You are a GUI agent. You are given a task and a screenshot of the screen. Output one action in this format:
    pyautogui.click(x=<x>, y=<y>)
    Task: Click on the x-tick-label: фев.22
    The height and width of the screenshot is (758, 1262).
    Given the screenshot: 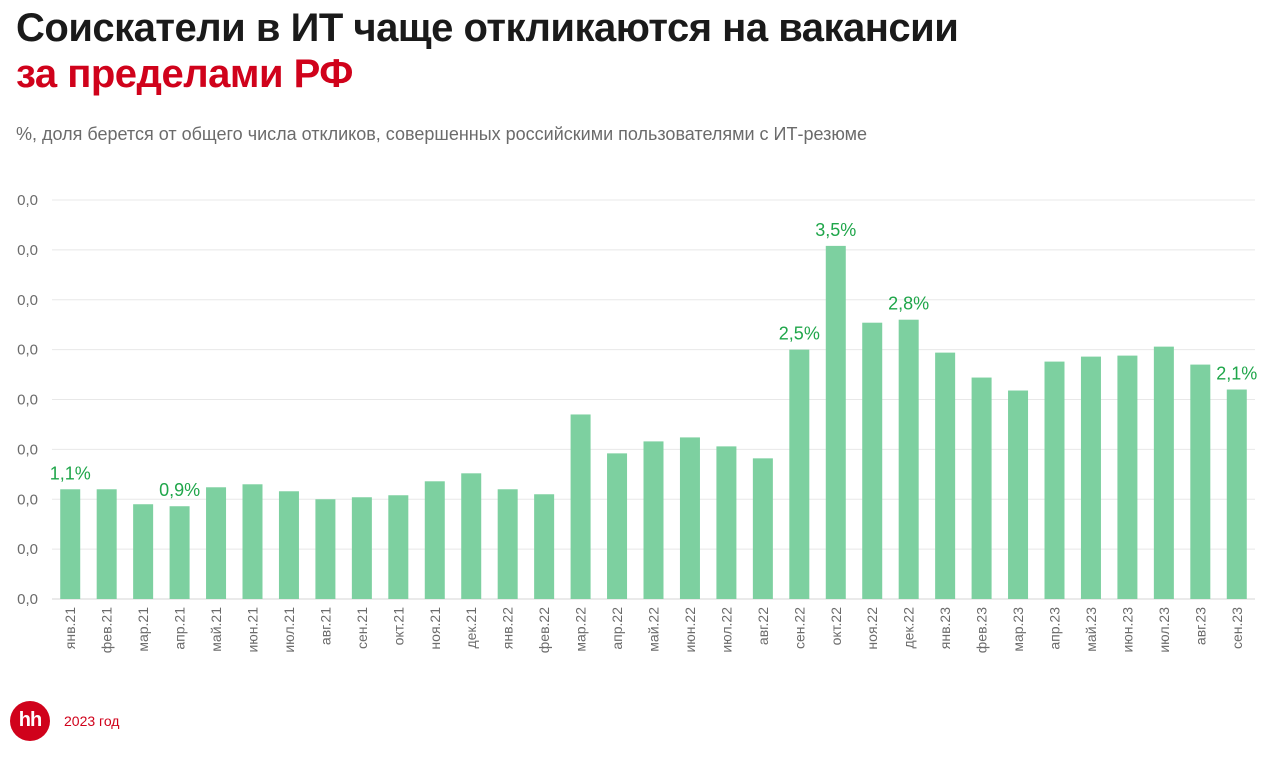 What is the action you would take?
    pyautogui.click(x=544, y=630)
    